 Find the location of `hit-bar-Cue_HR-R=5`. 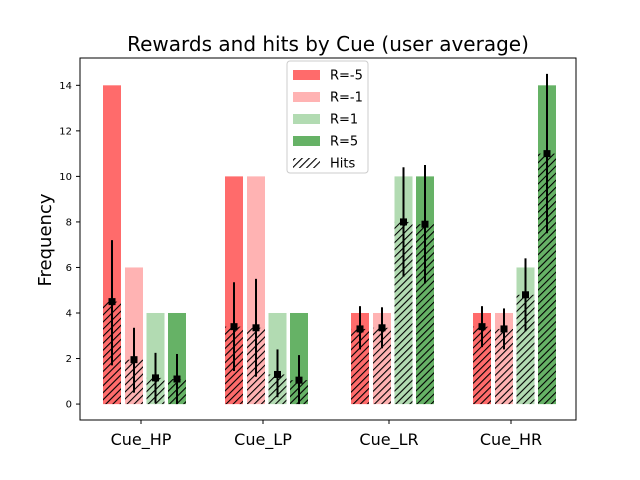

hit-bar-Cue_HR-R=5 is located at coordinates (547, 279).